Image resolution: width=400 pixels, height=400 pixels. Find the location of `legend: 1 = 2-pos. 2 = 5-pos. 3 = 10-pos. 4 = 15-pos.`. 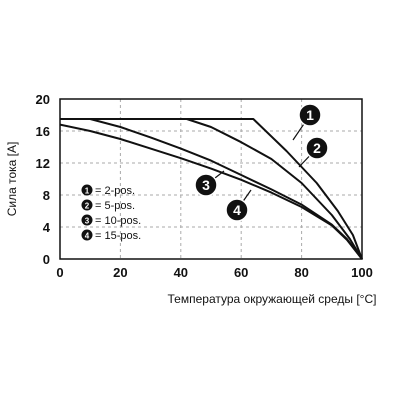

legend: 1 = 2-pos. 2 = 5-pos. 3 = 10-pos. 4 = 15-pos. is located at coordinates (111, 213).